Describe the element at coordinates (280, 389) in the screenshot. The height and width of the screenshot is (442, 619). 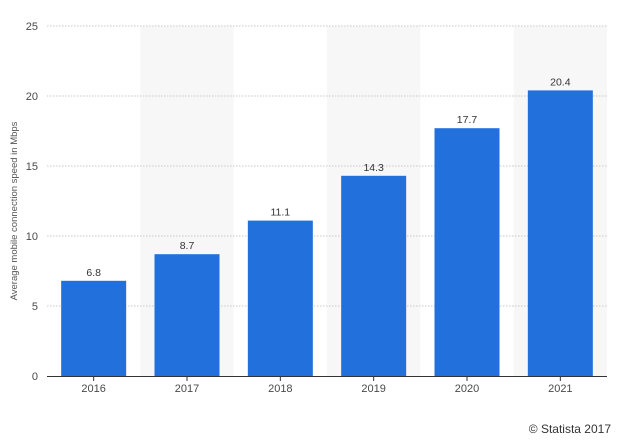
I see `x-tick-label-2018: 2018` at that location.